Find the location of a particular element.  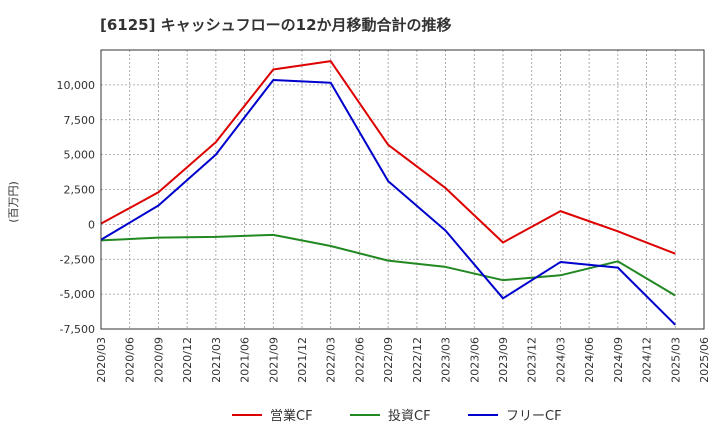

y-tick-label: -5,000 is located at coordinates (77, 294).